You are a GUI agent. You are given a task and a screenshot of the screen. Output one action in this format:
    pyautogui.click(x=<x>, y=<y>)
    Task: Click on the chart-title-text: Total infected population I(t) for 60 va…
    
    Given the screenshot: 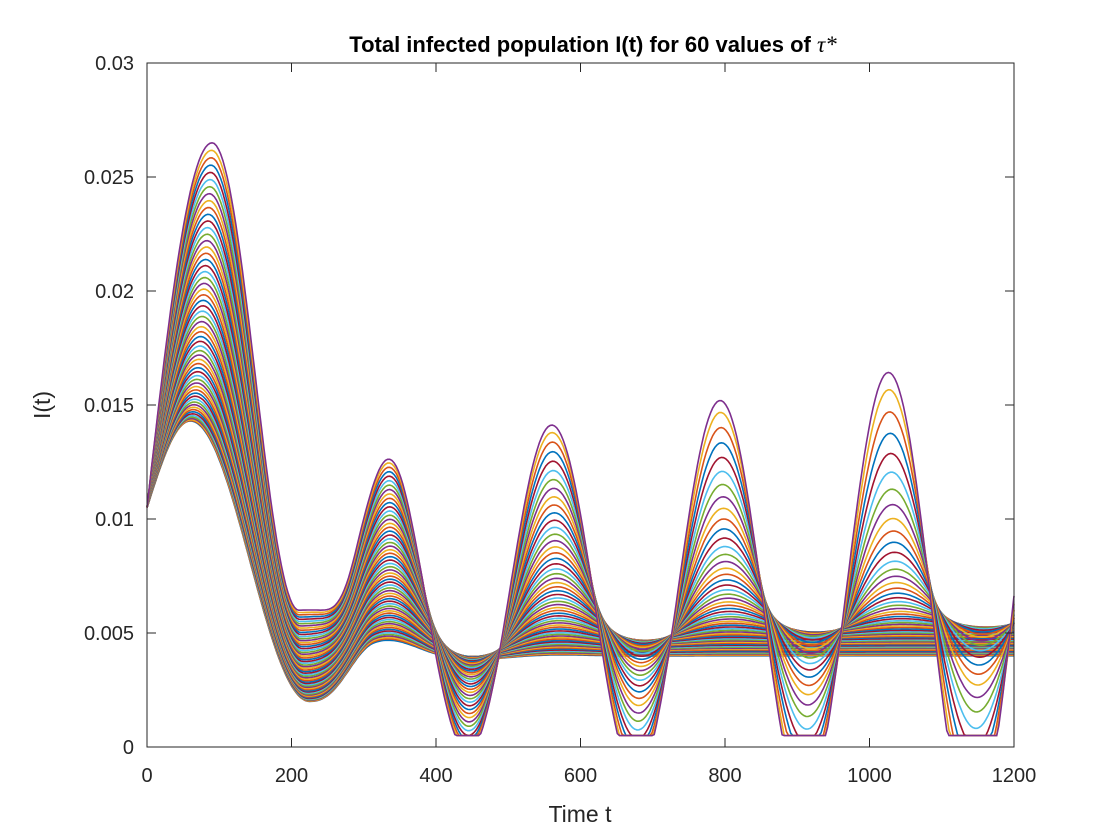 What is the action you would take?
    pyautogui.click(x=583, y=44)
    